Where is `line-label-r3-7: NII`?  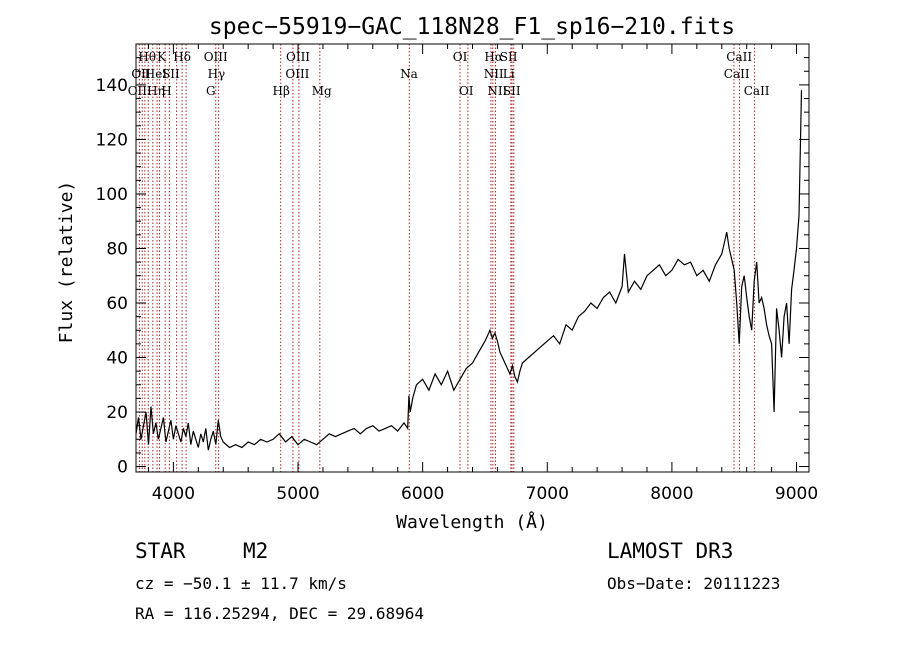 line-label-r3-7: NII is located at coordinates (497, 91).